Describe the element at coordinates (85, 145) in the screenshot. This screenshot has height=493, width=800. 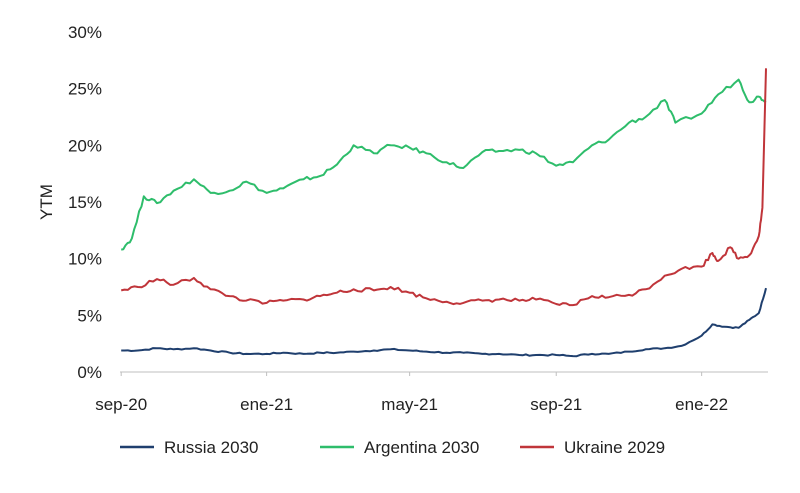
I see `y-tick-label: 20%` at that location.